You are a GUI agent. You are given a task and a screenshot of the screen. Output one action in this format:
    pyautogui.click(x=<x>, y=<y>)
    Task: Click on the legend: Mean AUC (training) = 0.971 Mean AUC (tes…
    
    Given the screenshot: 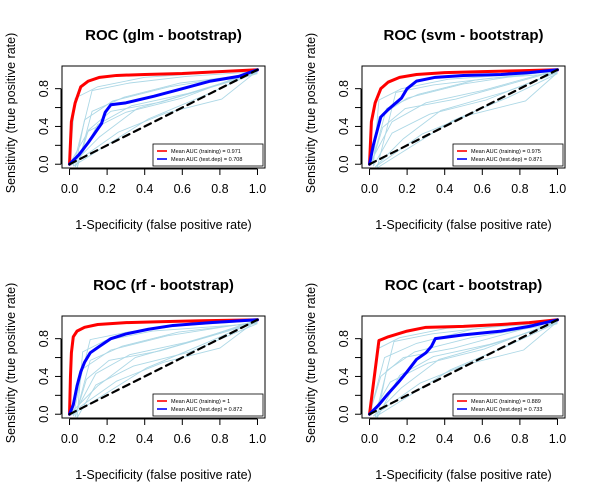 What is the action you would take?
    pyautogui.click(x=208, y=155)
    